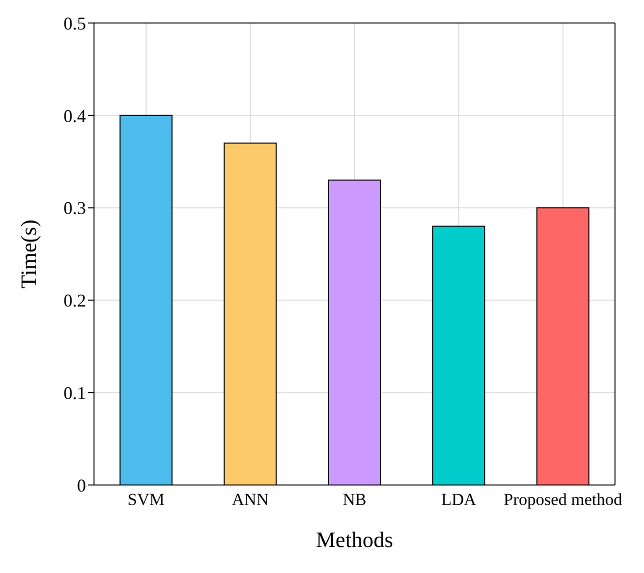  Describe the element at coordinates (75, 23) in the screenshot. I see `y-tick-label: 0.5` at that location.